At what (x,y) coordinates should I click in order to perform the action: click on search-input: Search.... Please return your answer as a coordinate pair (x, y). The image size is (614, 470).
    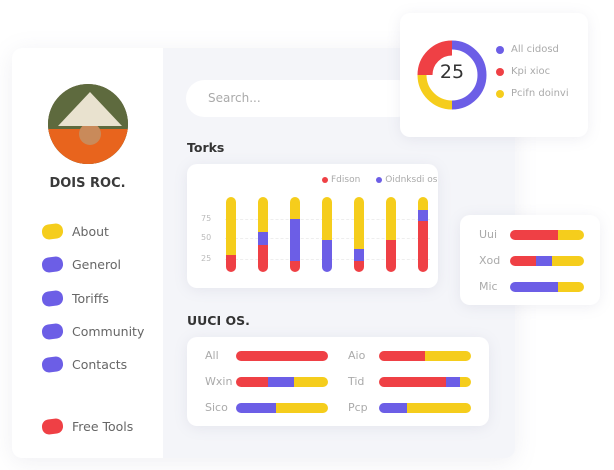
    Looking at the image, I should click on (301, 98).